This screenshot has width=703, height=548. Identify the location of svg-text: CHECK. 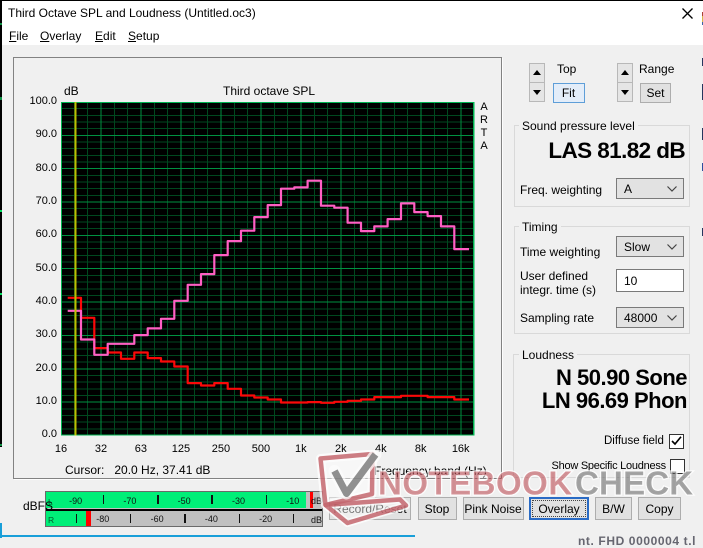
(634, 483).